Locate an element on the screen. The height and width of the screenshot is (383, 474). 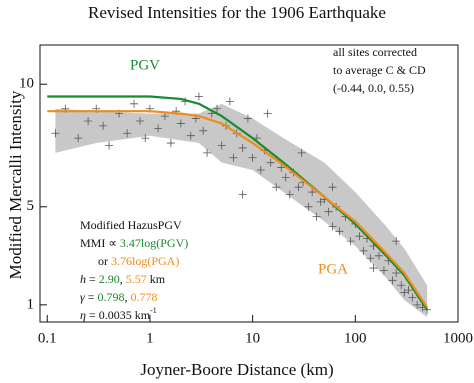
x-tick-label: 10 is located at coordinates (252, 338).